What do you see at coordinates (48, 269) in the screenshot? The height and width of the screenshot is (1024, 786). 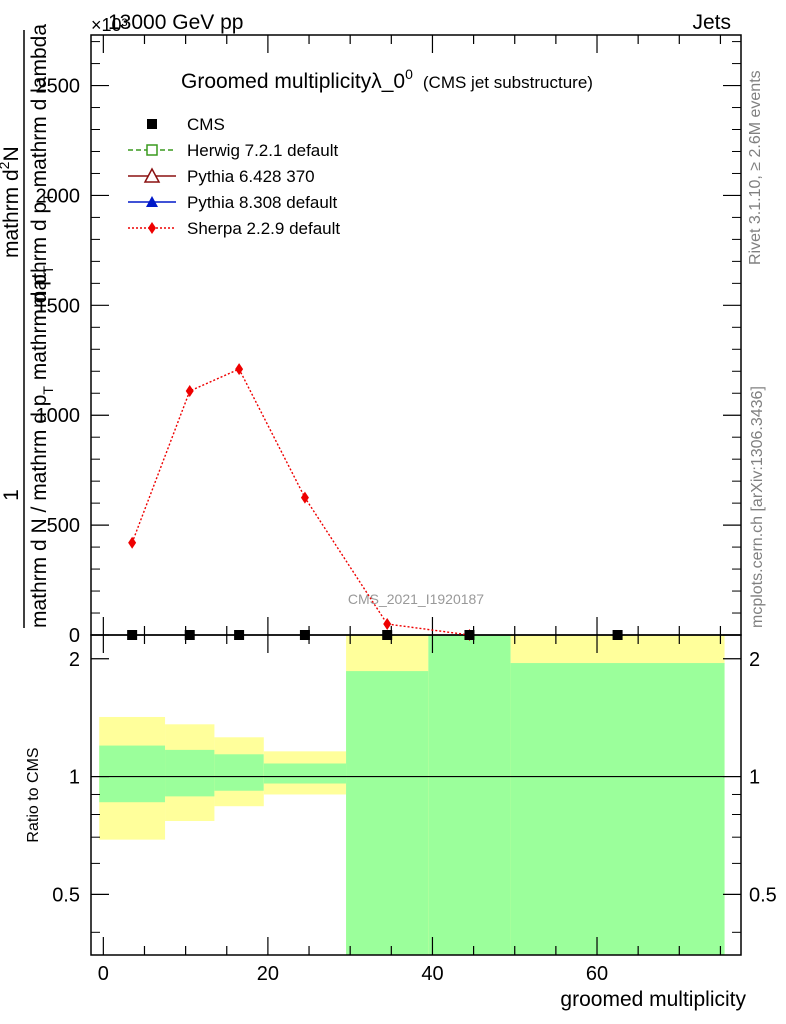 I see `ylabel-denominator-tail-sub: T` at bounding box center [48, 269].